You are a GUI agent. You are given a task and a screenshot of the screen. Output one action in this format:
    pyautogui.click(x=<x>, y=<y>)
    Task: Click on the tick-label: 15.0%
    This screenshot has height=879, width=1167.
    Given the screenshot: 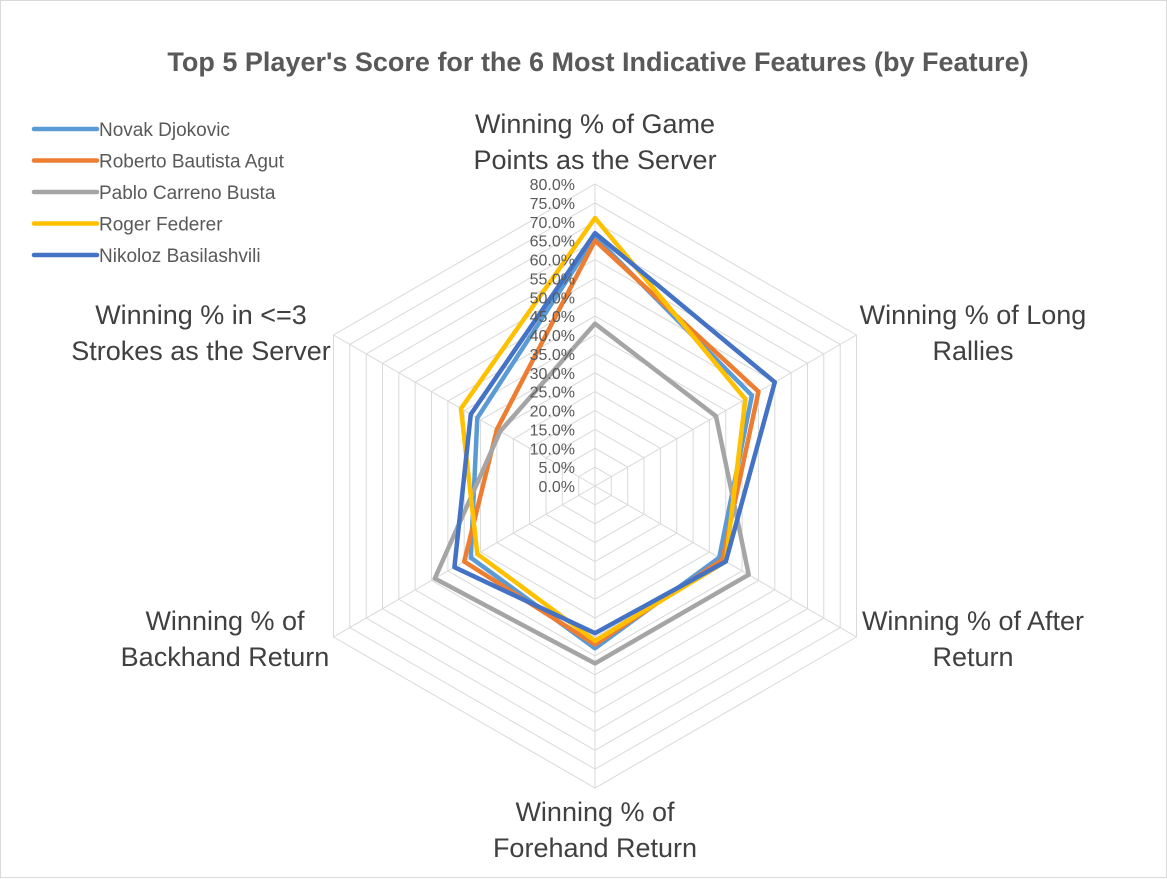 What is the action you would take?
    pyautogui.click(x=552, y=430)
    